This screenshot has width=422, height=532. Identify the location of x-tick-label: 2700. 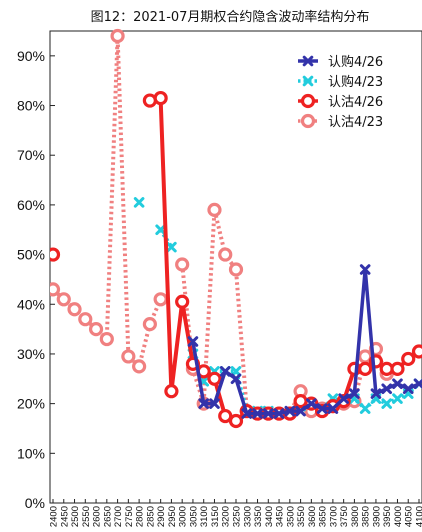
(118, 516).